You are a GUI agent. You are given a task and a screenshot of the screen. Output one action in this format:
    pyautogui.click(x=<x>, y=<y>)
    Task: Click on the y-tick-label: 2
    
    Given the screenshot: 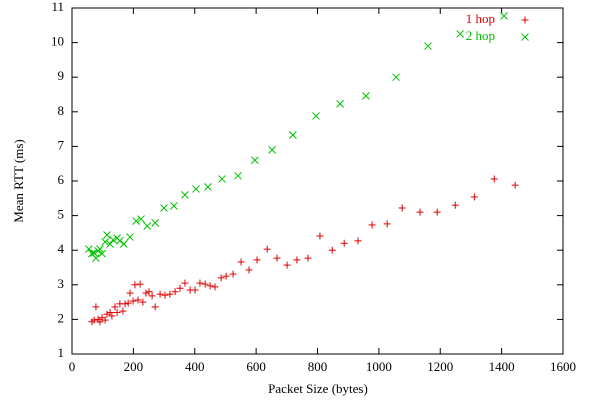 What is the action you would take?
    pyautogui.click(x=61, y=317)
    